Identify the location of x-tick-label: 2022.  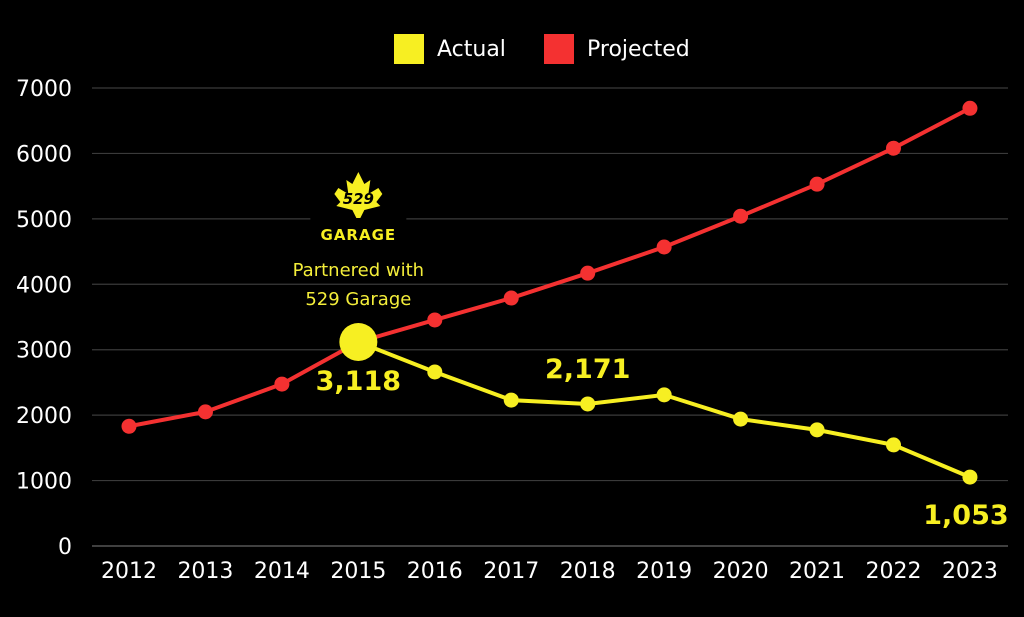
(894, 571).